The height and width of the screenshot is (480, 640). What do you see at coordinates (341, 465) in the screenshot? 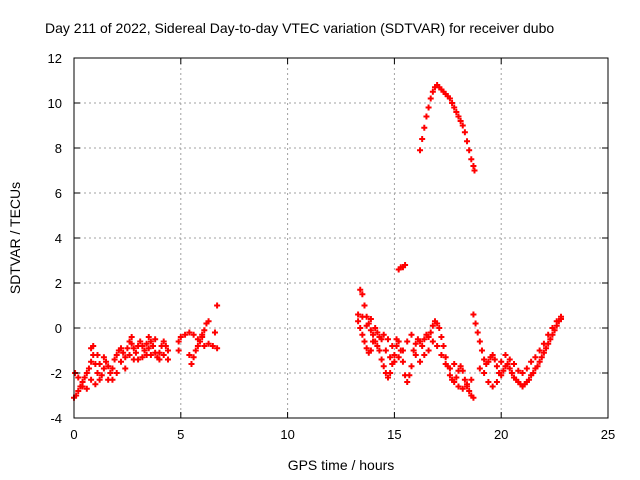
I see `x-axis-label: GPS time / hours` at bounding box center [341, 465].